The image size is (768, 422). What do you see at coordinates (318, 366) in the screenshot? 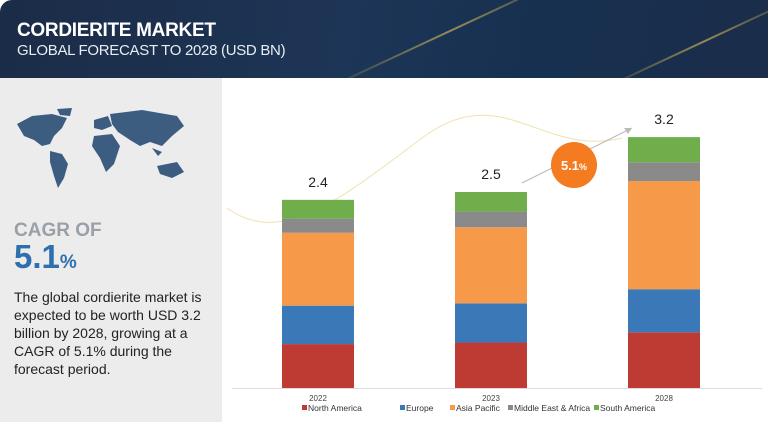
I see `bar-segment-north-america-2022` at bounding box center [318, 366].